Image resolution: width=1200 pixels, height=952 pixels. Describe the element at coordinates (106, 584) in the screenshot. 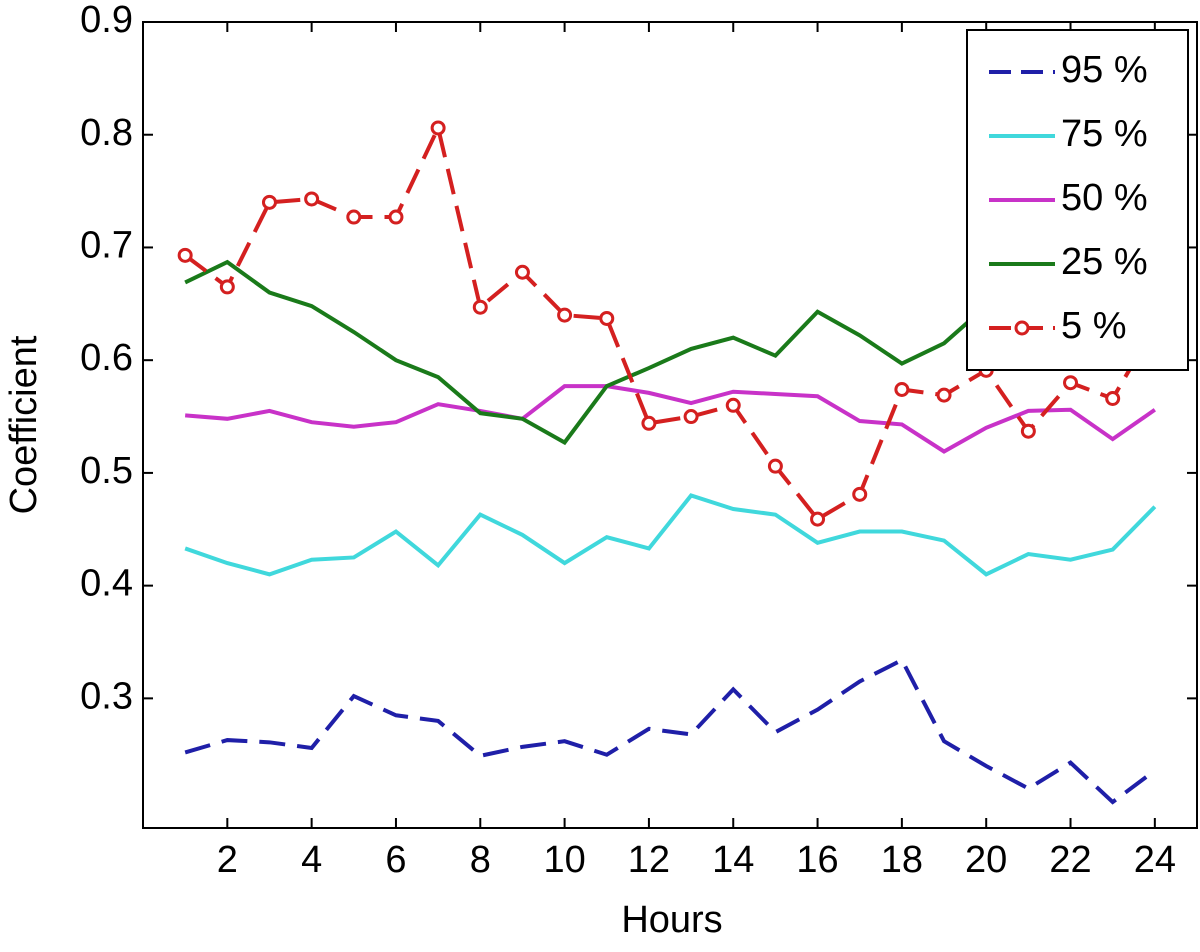

I see `y-tick-label: 0.4` at that location.